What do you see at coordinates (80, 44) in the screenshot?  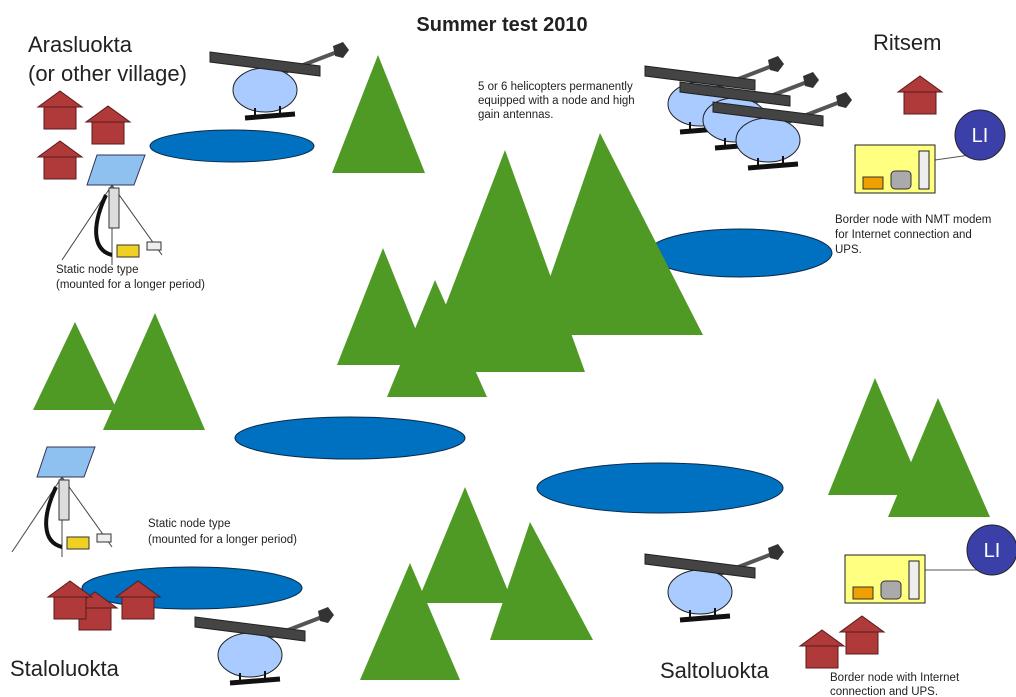 I see `place-label: Arasluokta` at bounding box center [80, 44].